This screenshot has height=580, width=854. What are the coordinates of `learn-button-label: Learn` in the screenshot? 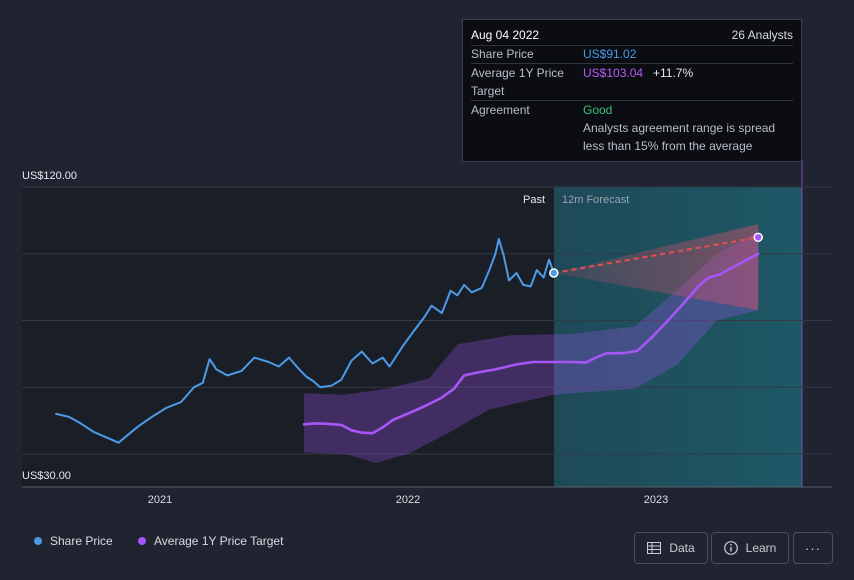 It's located at (761, 548).